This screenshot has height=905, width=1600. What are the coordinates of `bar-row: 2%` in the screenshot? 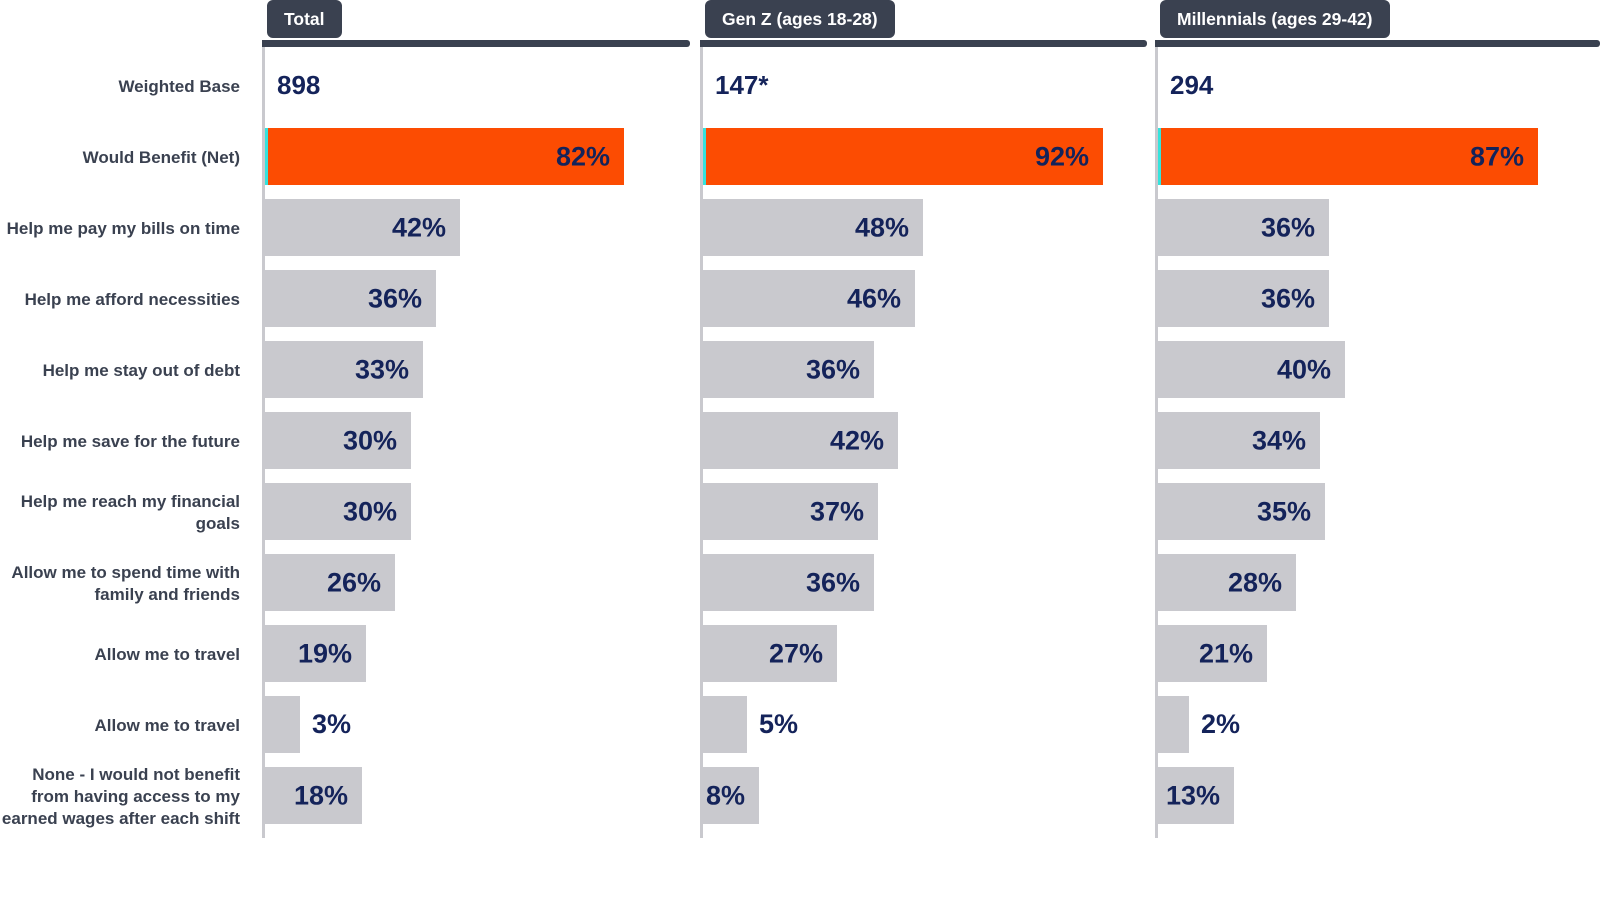 It's located at (1379, 724).